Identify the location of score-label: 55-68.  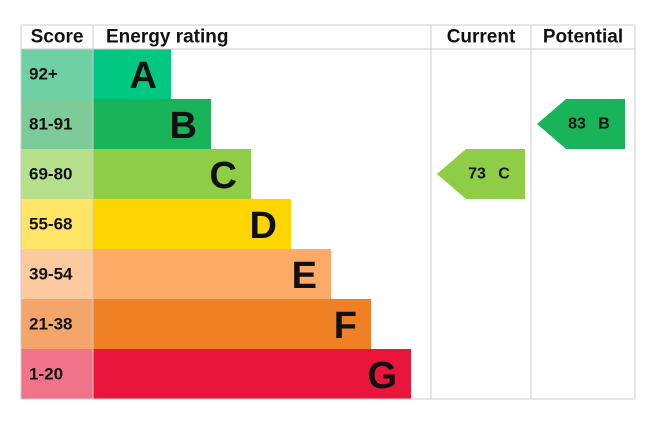
(50, 224).